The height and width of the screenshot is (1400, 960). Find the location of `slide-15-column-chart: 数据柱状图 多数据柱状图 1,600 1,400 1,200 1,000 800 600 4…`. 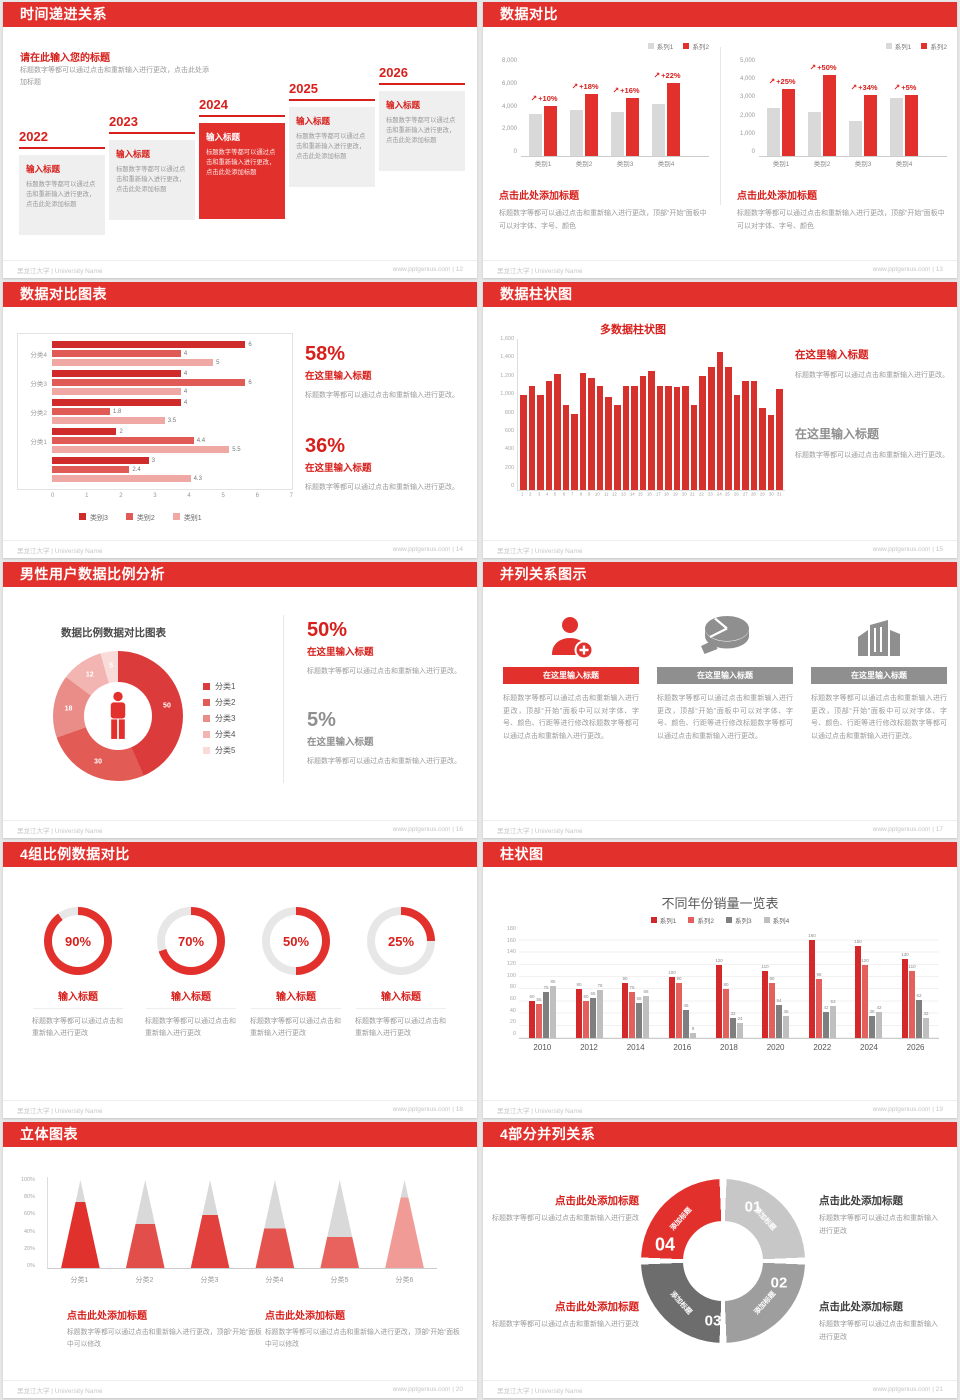

slide-15-column-chart: 数据柱状图 多数据柱状图 1,600 1,400 1,200 1,000 800 600 4… is located at coordinates (720, 420).